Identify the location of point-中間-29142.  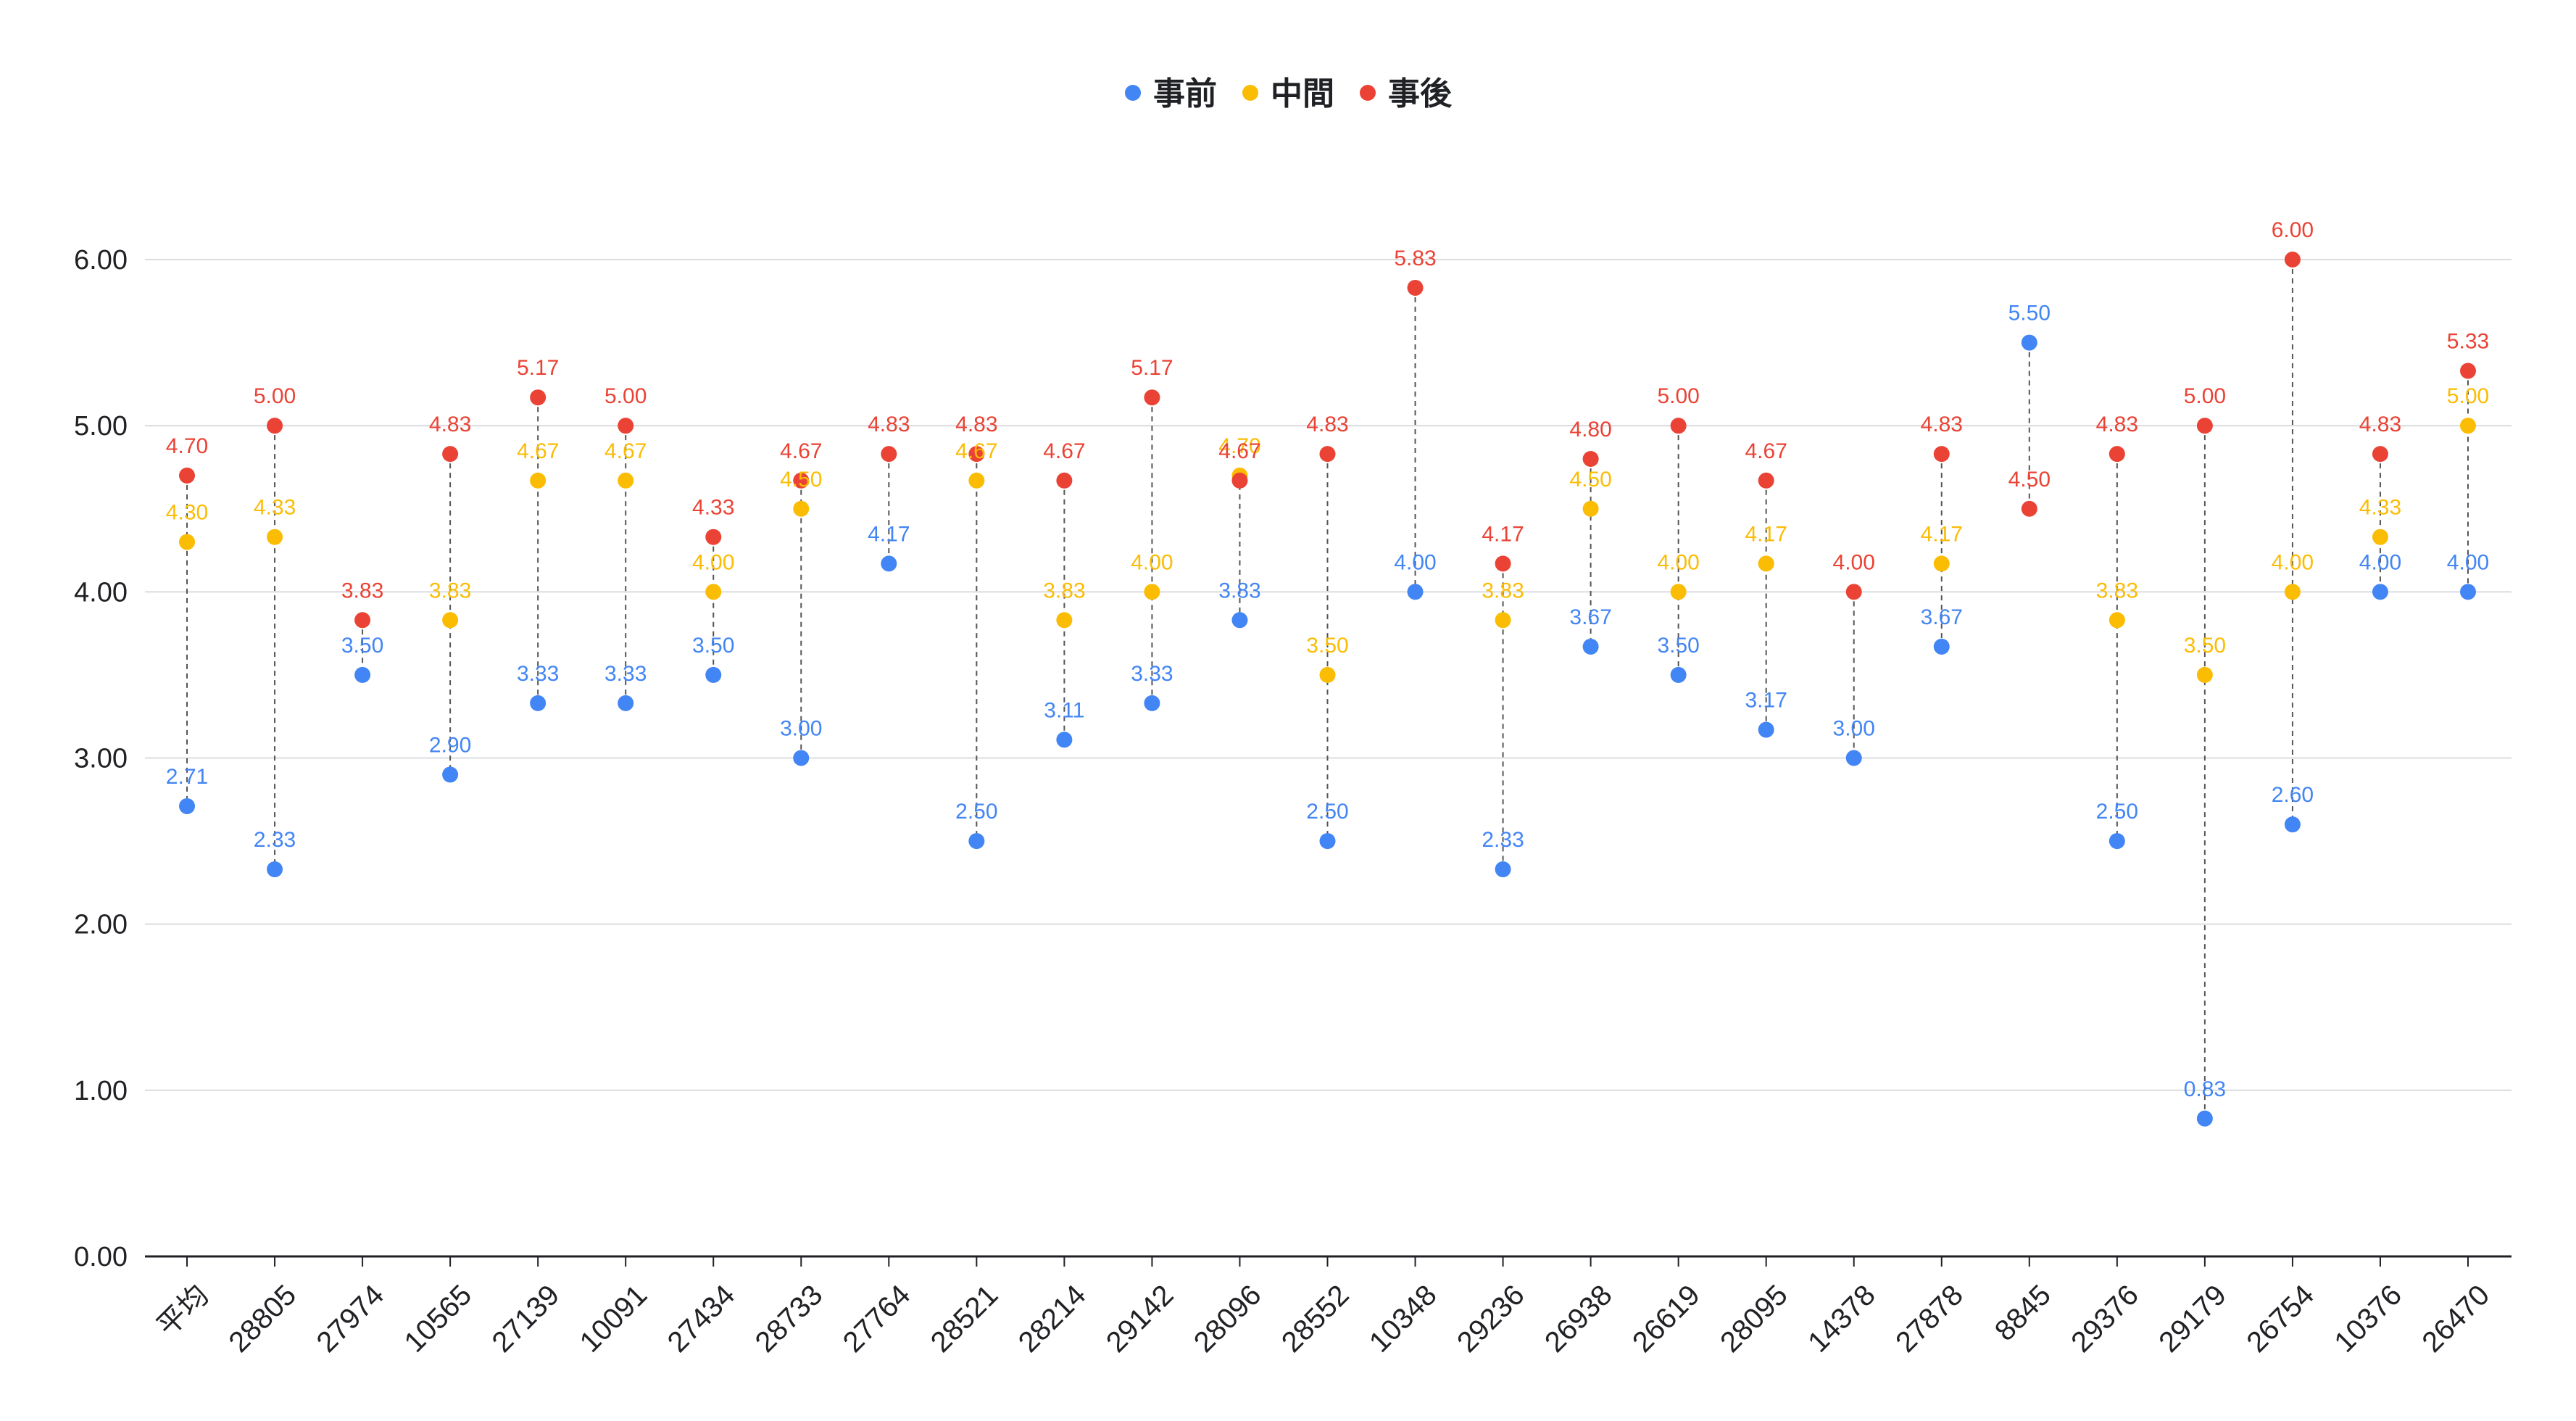
(1152, 592).